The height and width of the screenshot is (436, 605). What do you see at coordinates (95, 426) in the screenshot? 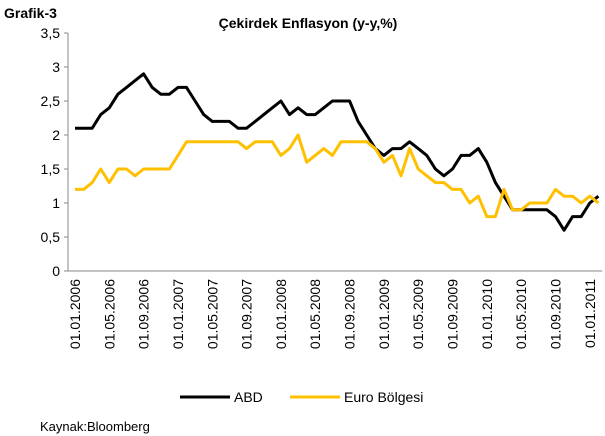
I see `source: Kaynak:Bloomberg` at bounding box center [95, 426].